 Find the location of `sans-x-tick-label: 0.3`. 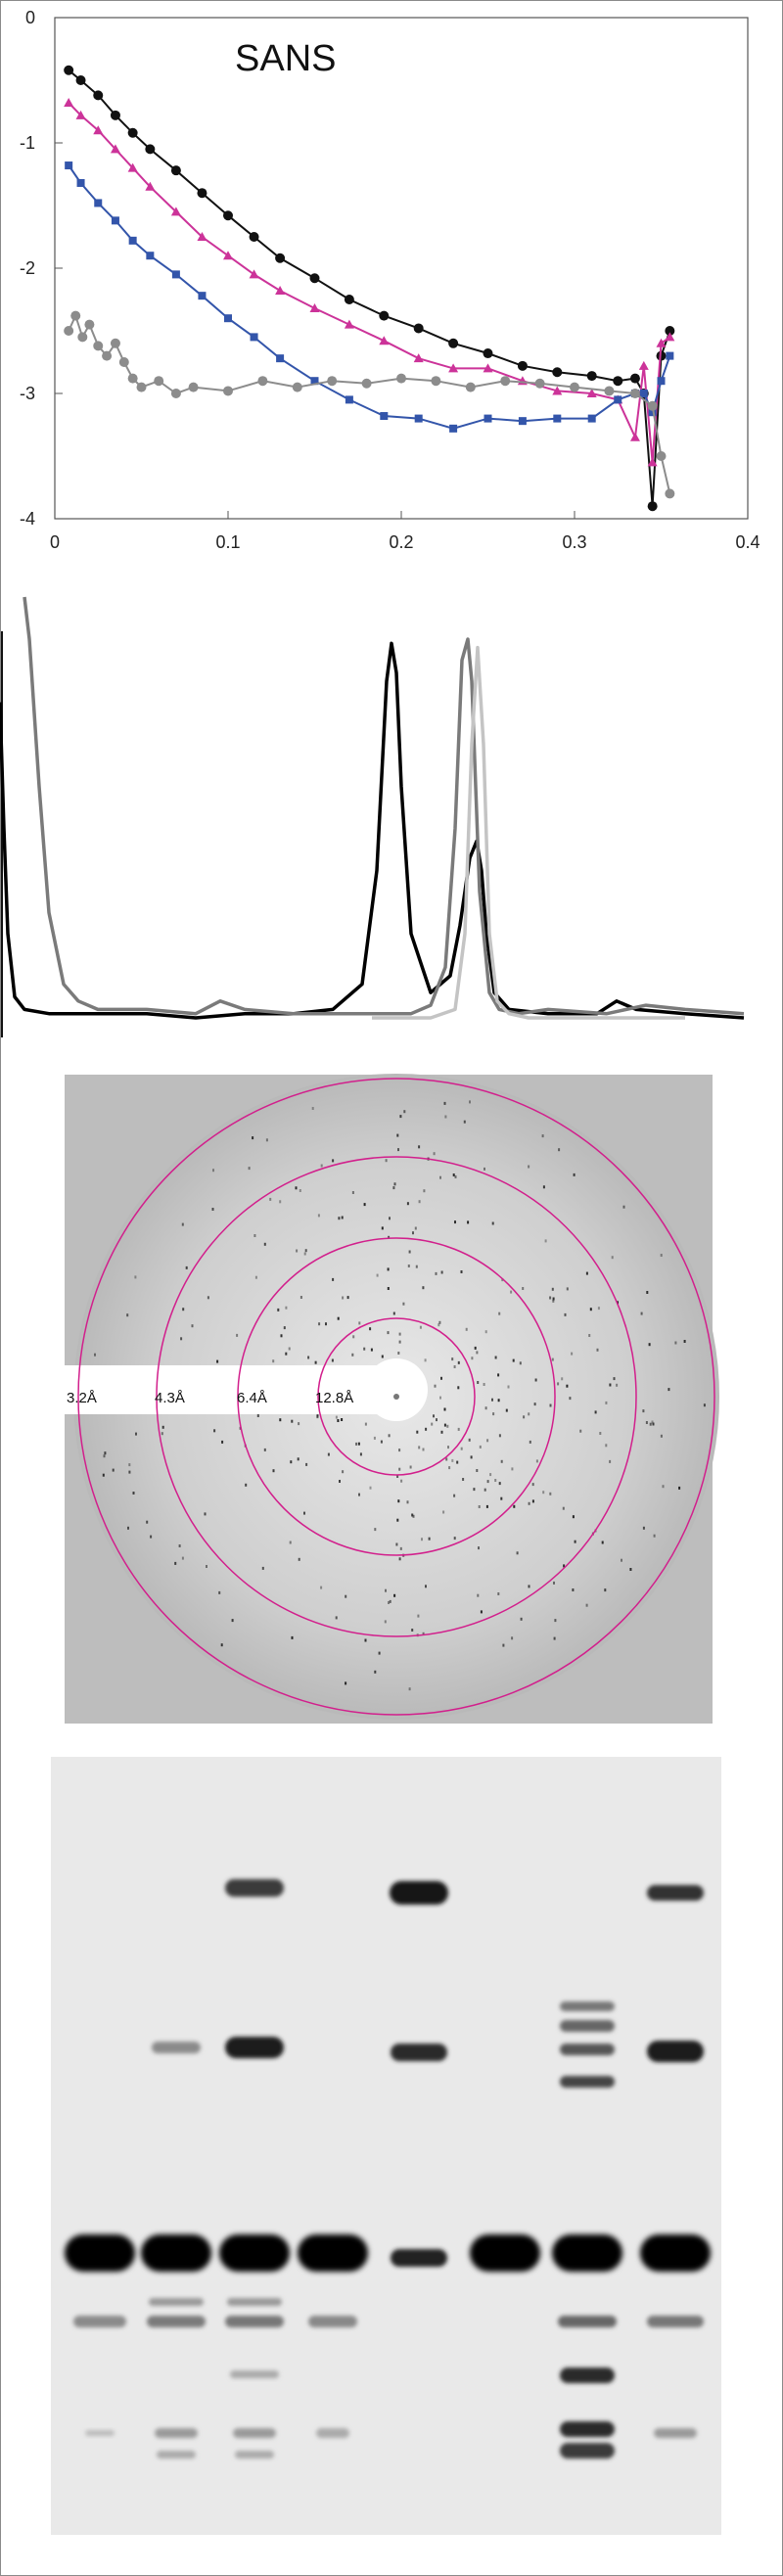

sans-x-tick-label: 0.3 is located at coordinates (574, 542).